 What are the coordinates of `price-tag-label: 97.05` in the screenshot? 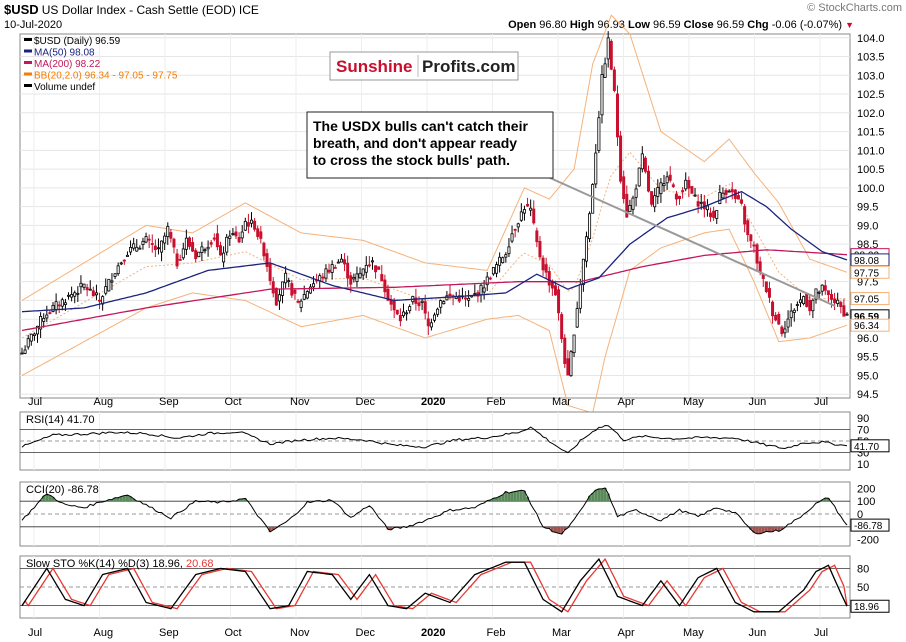 It's located at (866, 300).